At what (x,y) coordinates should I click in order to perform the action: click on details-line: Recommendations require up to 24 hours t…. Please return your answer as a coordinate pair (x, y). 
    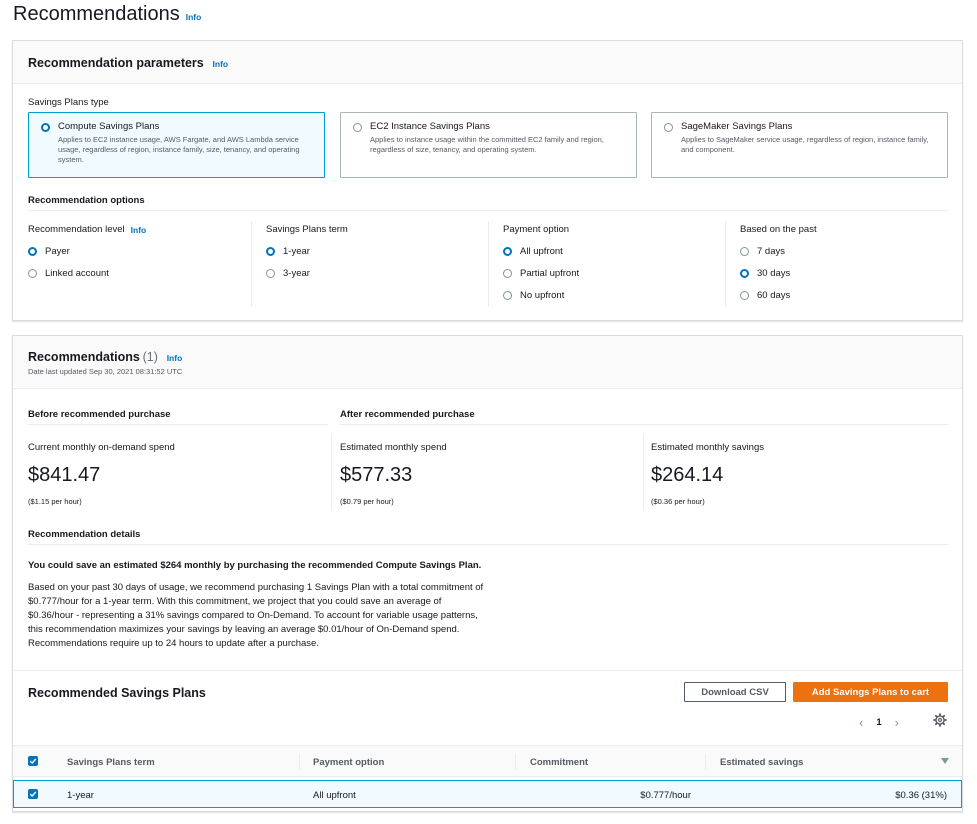
    Looking at the image, I should click on (173, 643).